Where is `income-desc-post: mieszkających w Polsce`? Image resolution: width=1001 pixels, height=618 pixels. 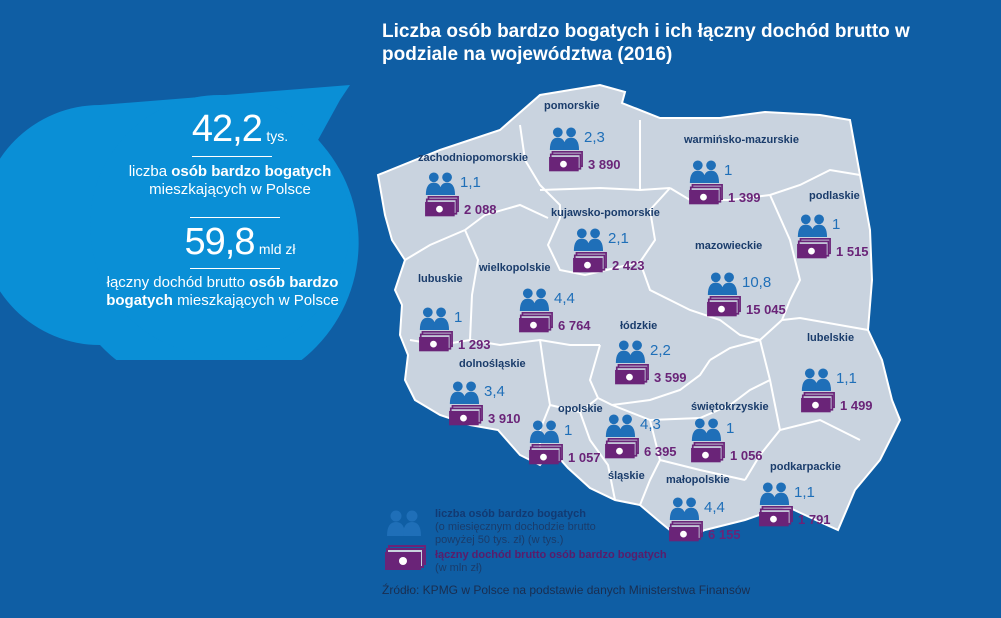
income-desc-post: mieszkających w Polsce is located at coordinates (258, 300).